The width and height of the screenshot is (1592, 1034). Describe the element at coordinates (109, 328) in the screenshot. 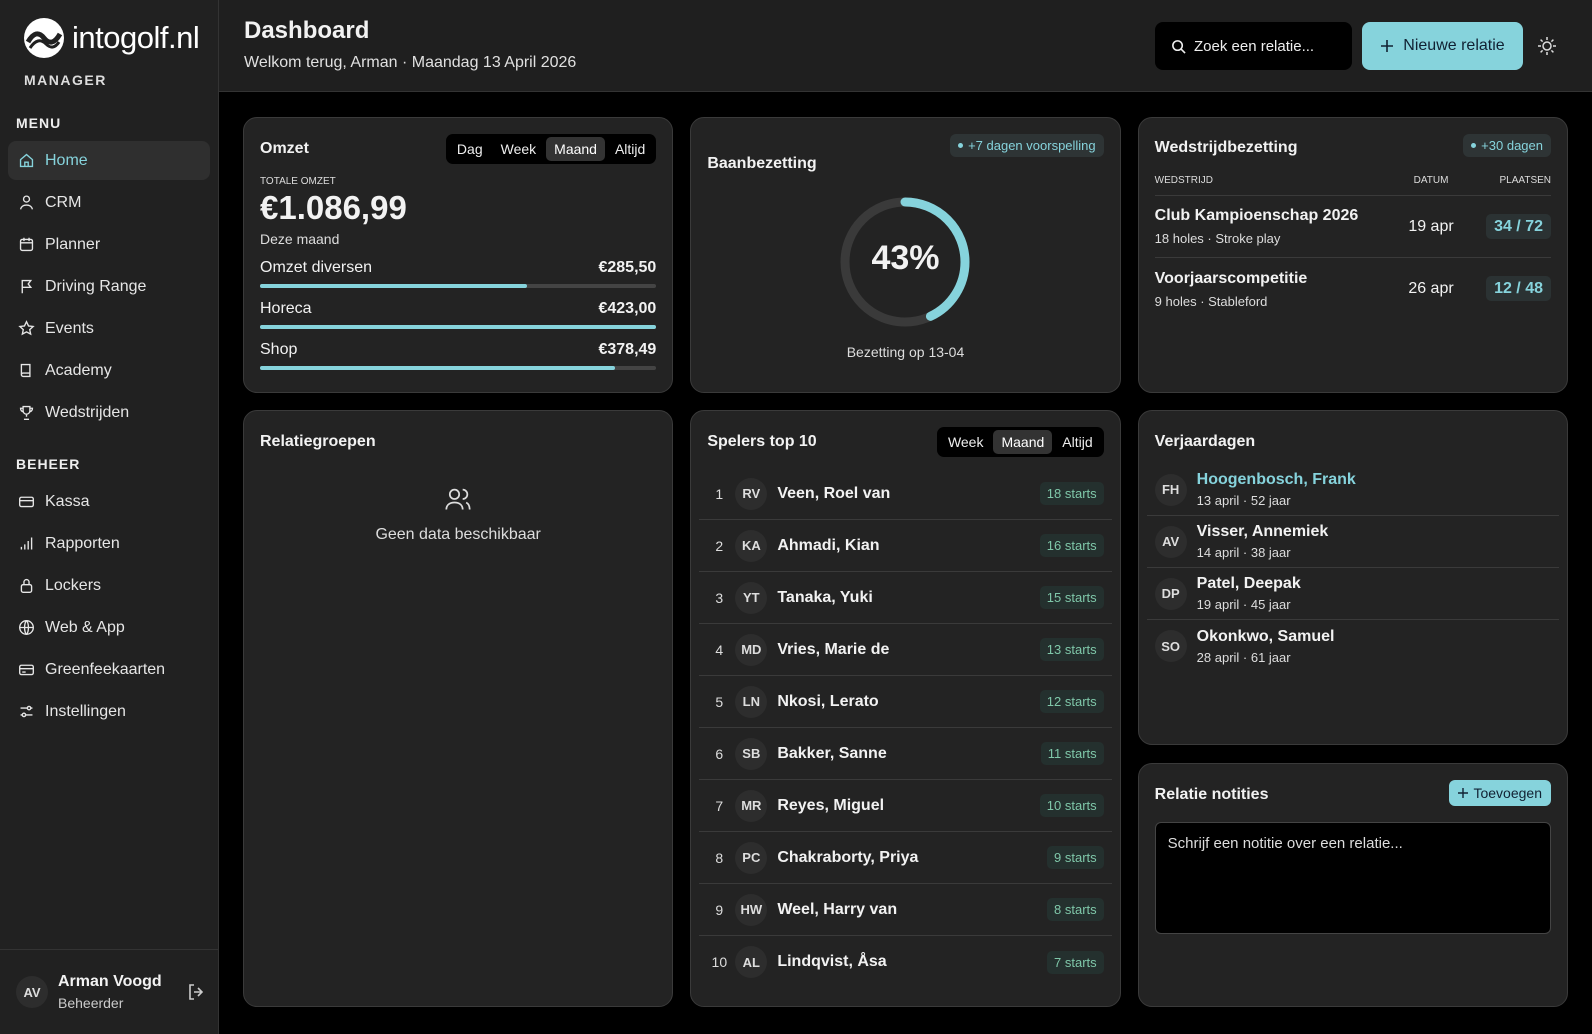

I see `nav-item: Events` at that location.